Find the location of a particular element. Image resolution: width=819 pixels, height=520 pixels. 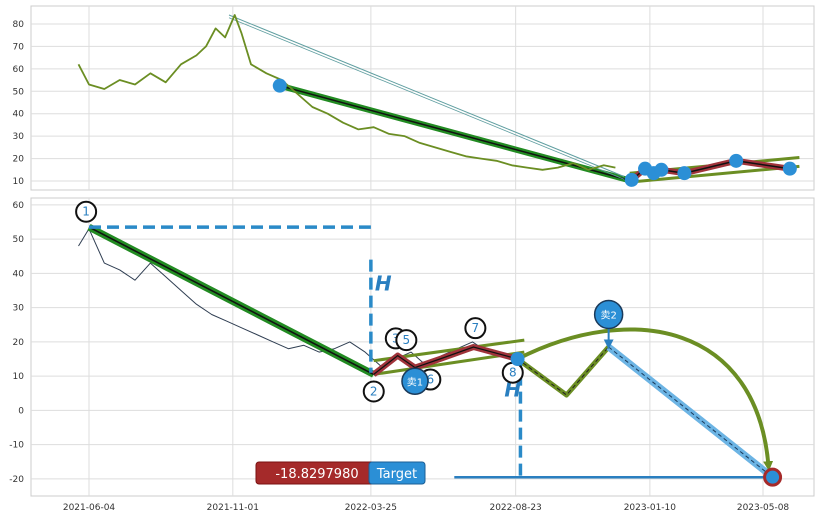

bottom-y-tick-label: -20 is located at coordinates (16, 480).